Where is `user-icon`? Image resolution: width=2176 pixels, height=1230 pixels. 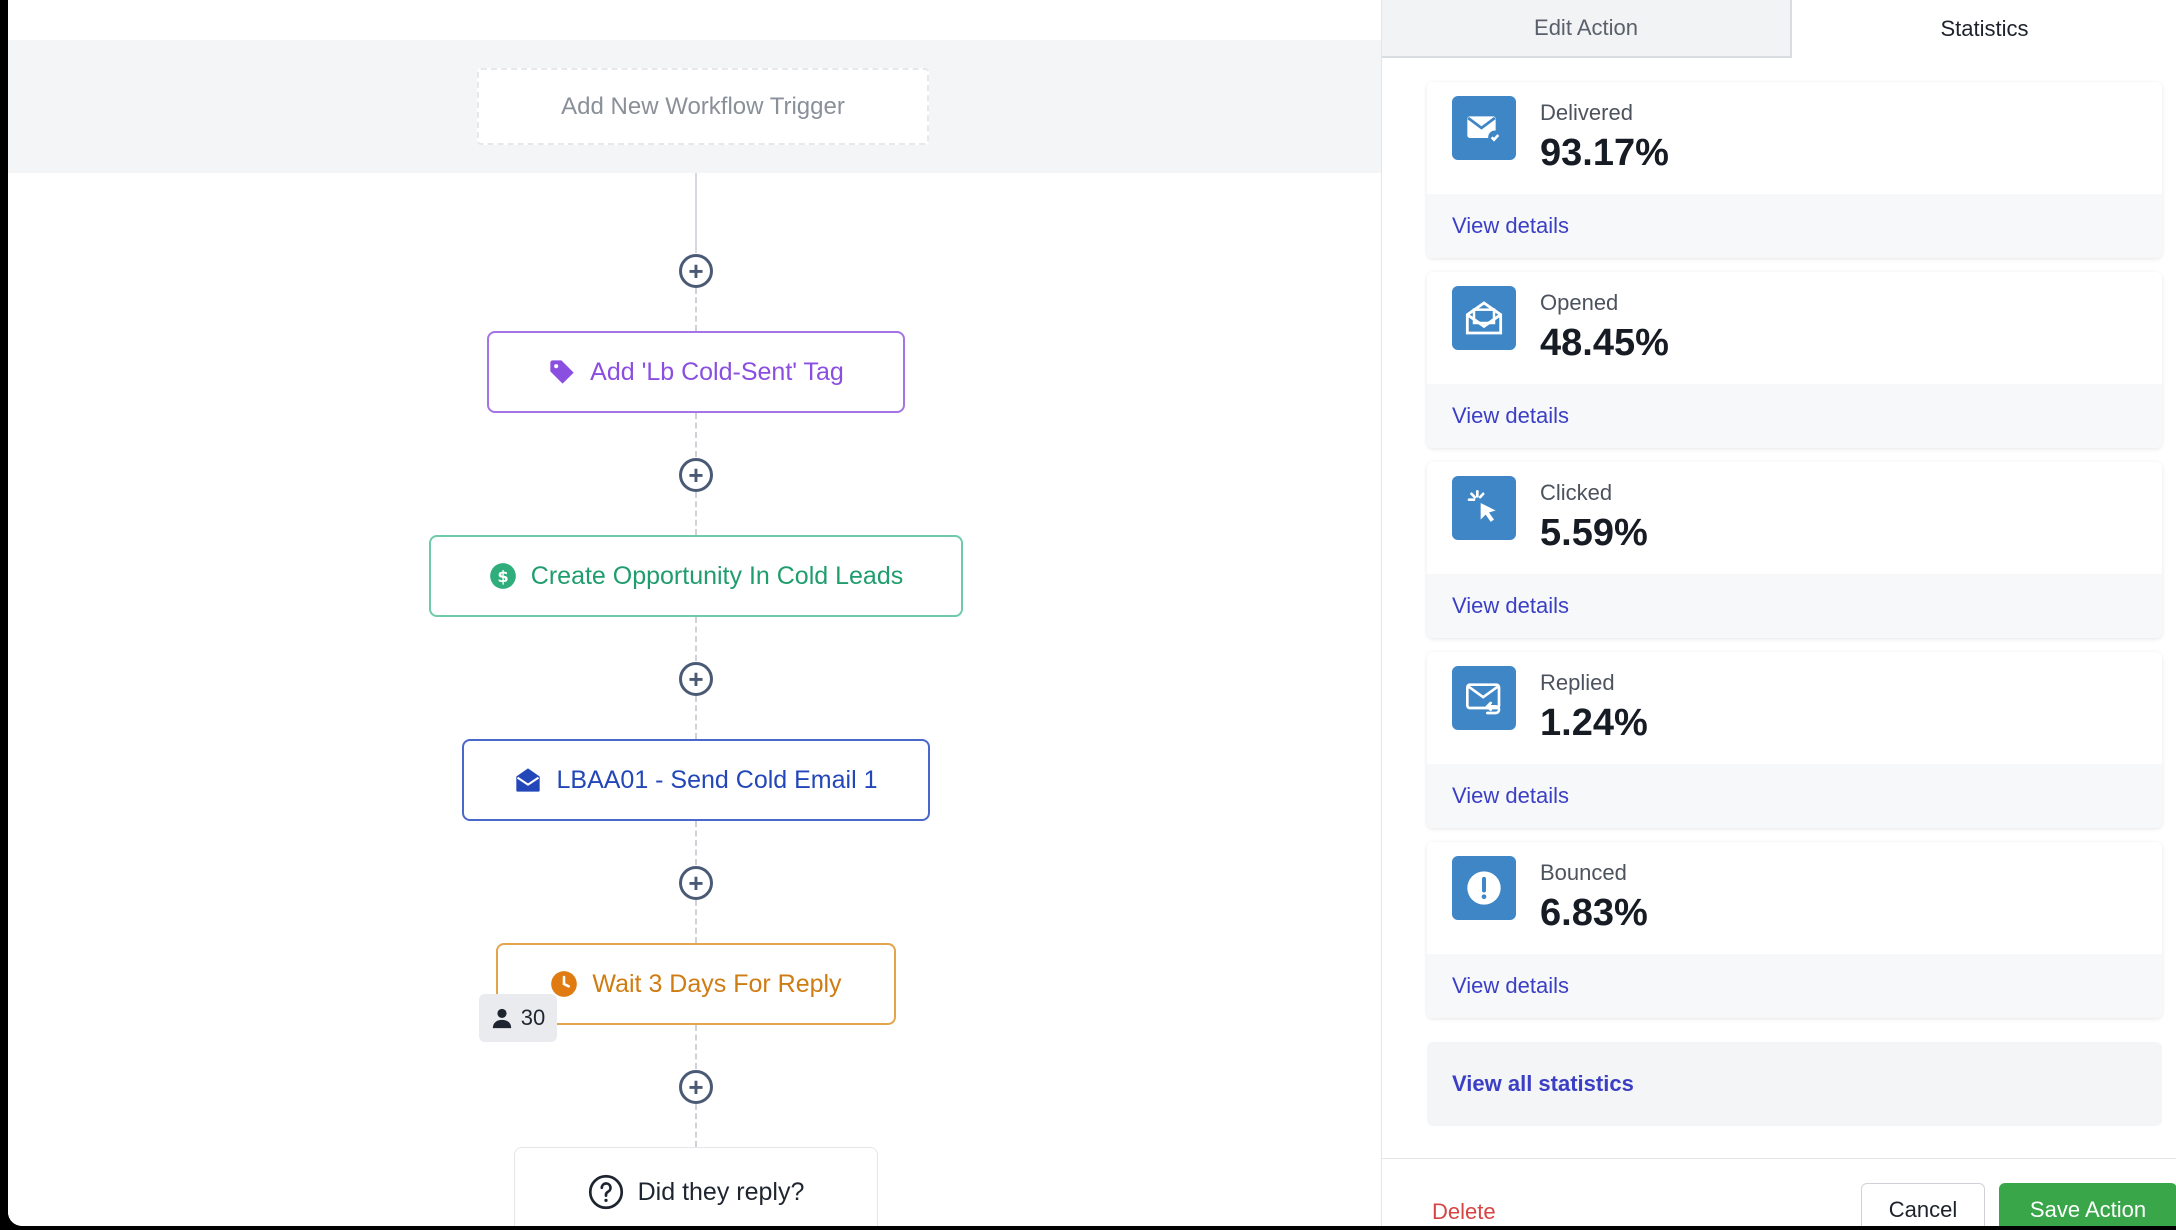 user-icon is located at coordinates (501, 1018).